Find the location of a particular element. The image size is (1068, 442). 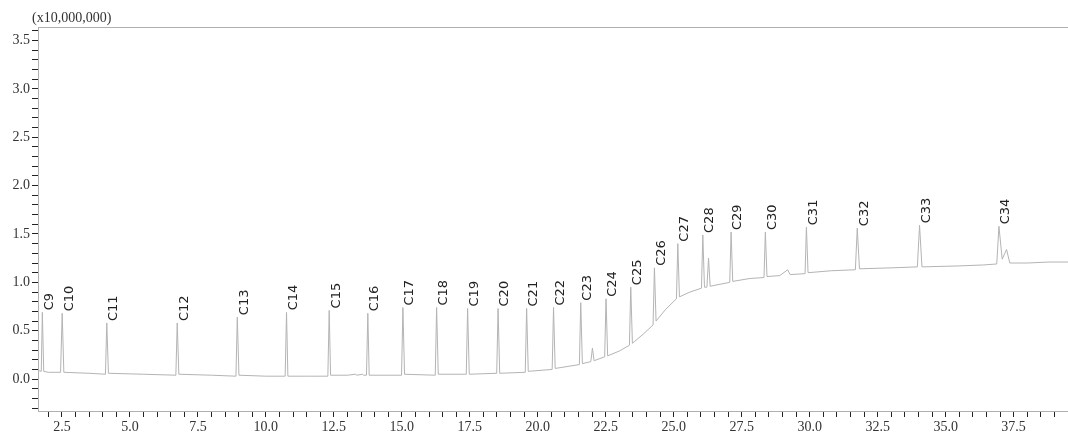

annotation: C25 is located at coordinates (637, 272).